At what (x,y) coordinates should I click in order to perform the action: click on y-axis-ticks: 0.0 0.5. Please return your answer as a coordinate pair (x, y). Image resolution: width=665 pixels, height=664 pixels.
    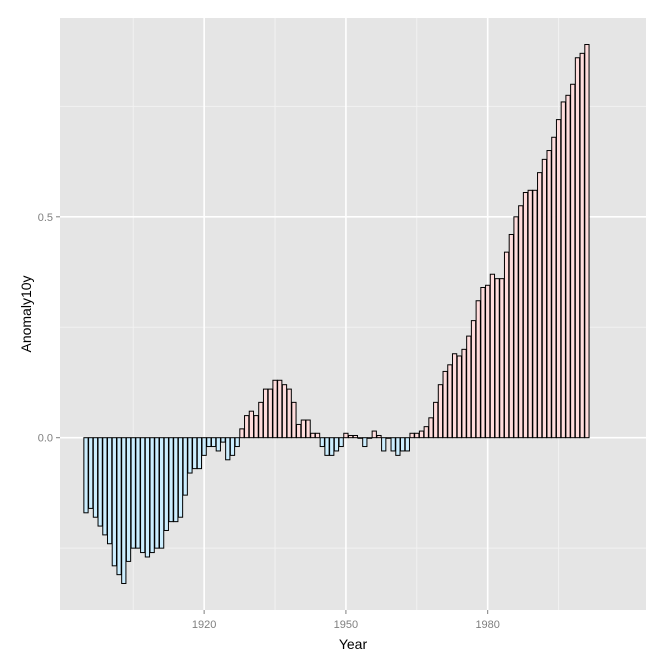
    Looking at the image, I should click on (49, 328).